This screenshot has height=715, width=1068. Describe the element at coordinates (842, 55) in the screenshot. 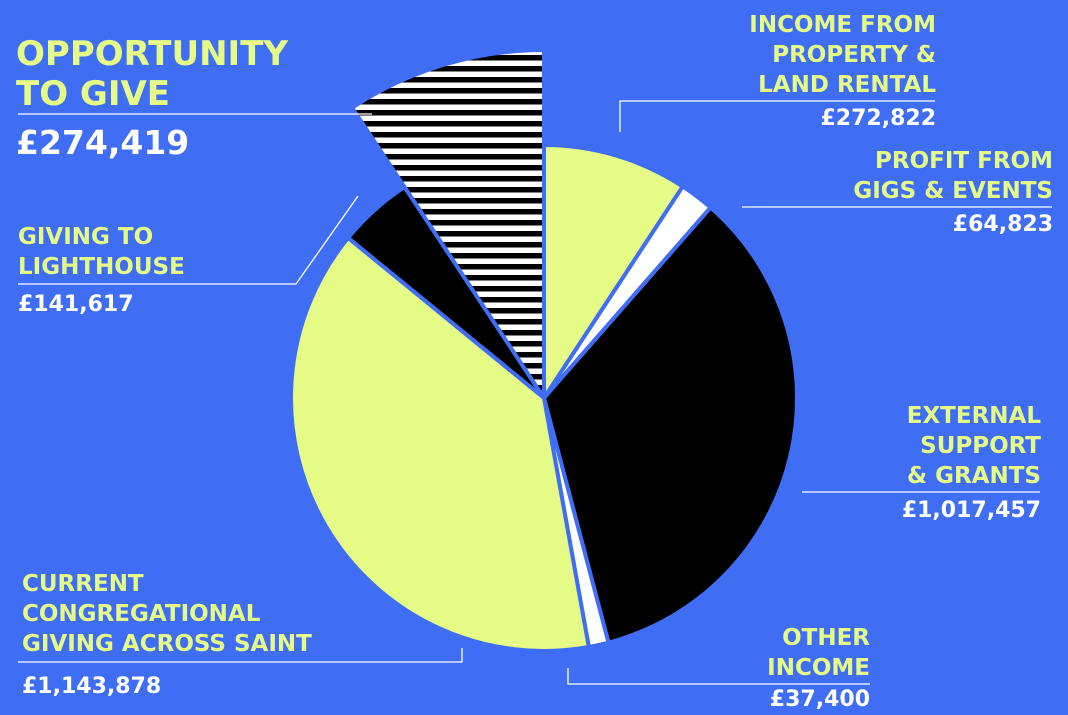

I see `label-property-name: INCOME FROM PROPERTY & LAND RENTAL` at that location.